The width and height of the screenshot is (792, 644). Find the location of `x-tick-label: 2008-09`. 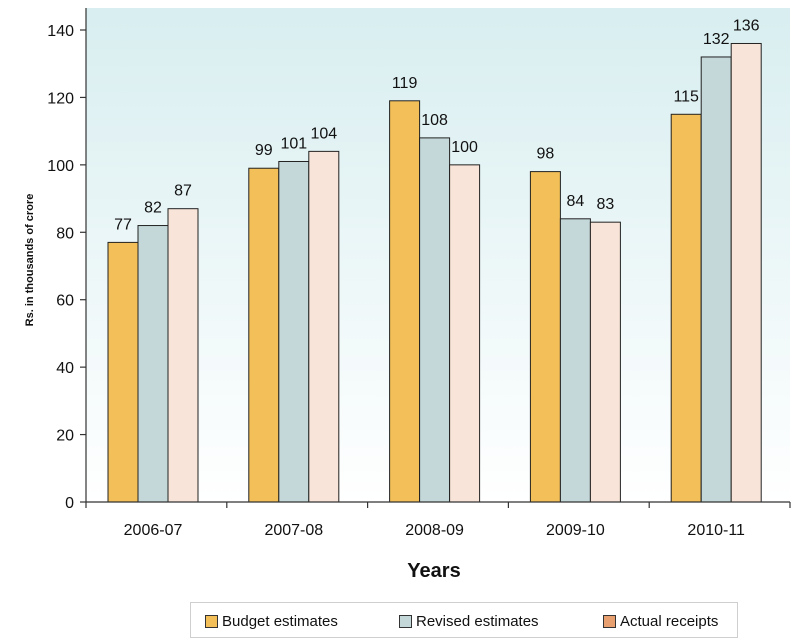

x-tick-label: 2008-09 is located at coordinates (434, 530).